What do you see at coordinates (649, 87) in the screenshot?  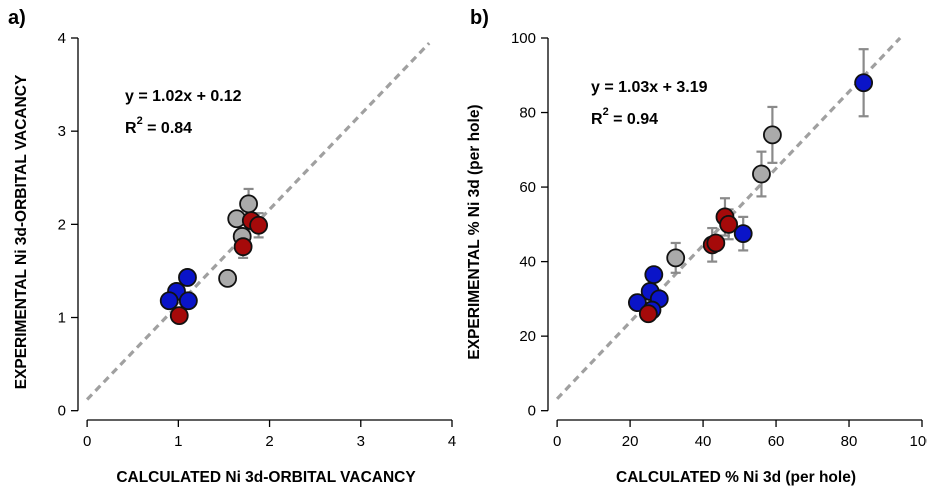 I see `panel-b-equation: y = 1.03x + 3.19` at bounding box center [649, 87].